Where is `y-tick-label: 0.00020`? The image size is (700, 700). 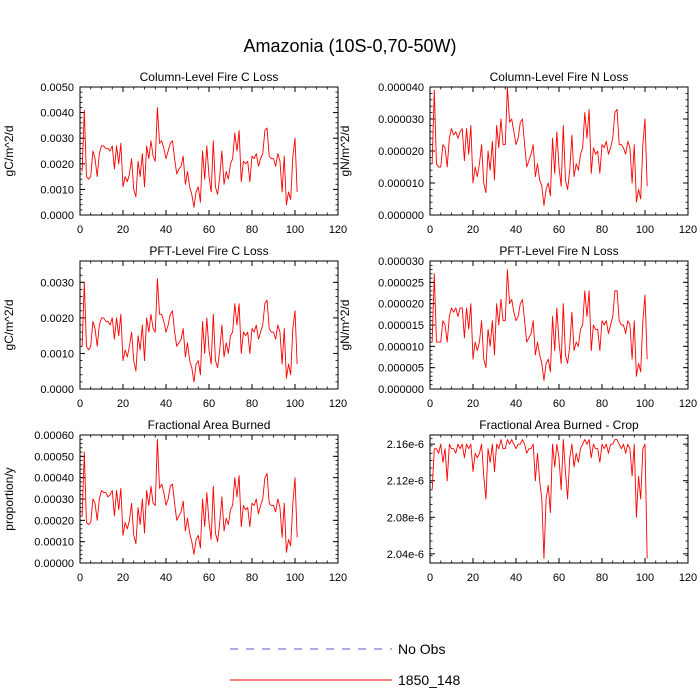
y-tick-label: 0.00020 is located at coordinates (54, 521).